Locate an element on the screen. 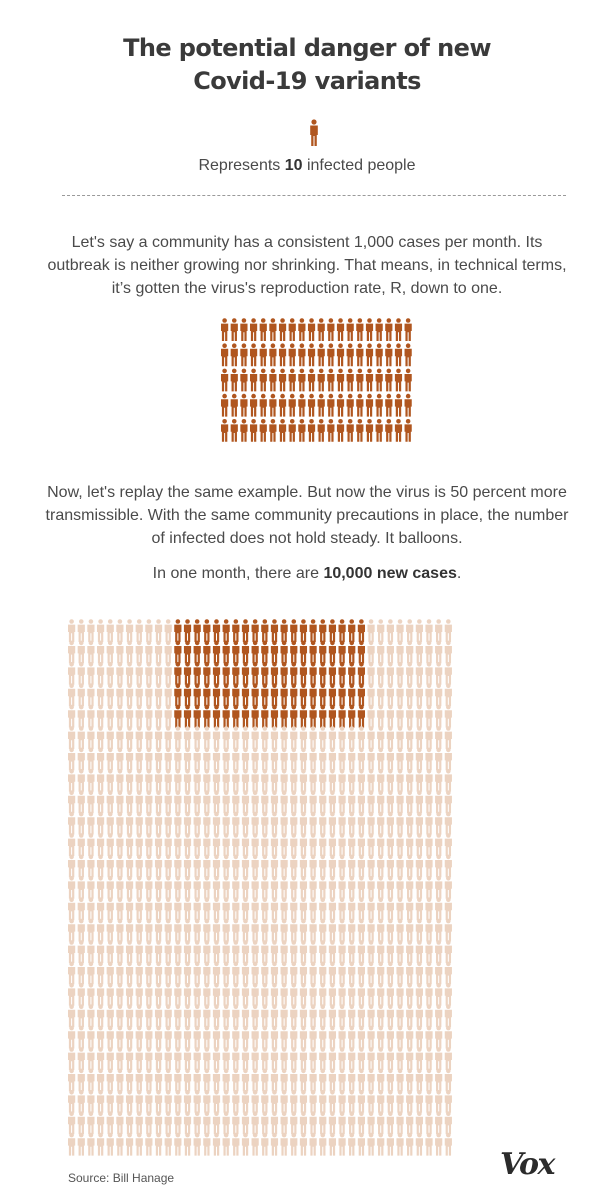 The image size is (614, 1200). legend-value: 10 is located at coordinates (293, 165).